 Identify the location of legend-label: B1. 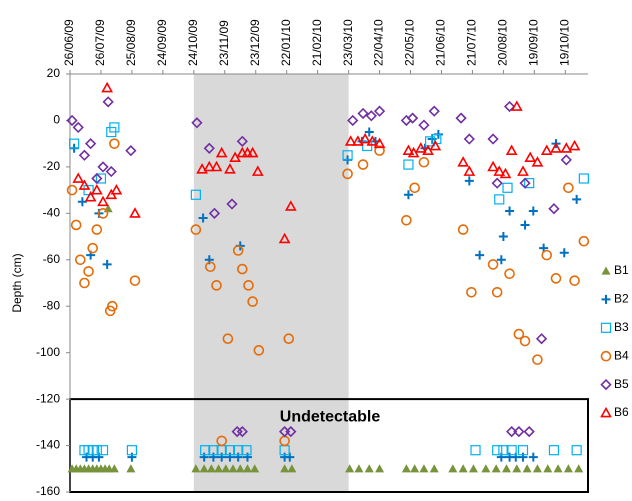
(621, 270).